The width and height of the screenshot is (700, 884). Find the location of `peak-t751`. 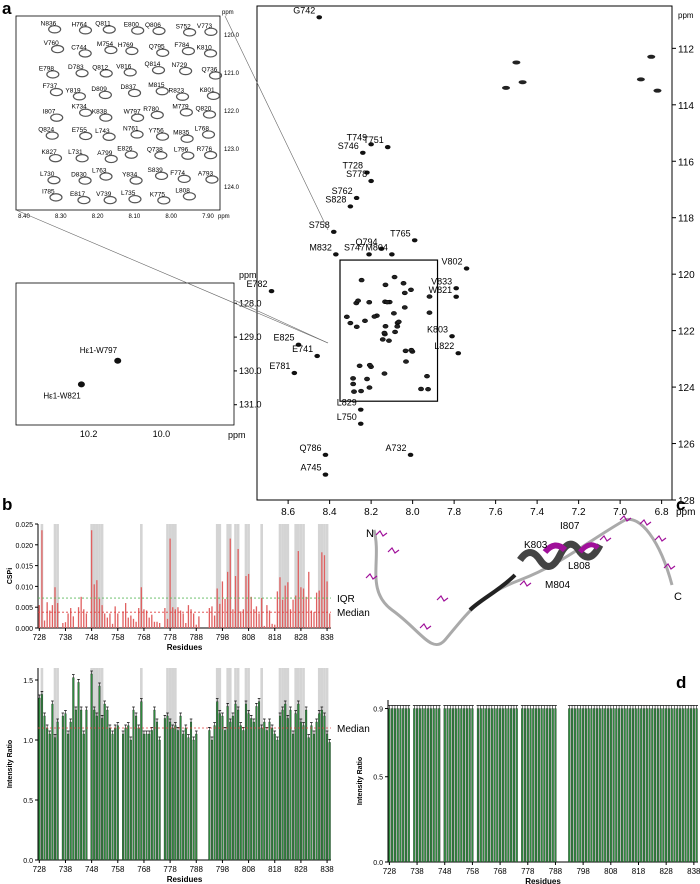

peak-t751 is located at coordinates (387, 147).